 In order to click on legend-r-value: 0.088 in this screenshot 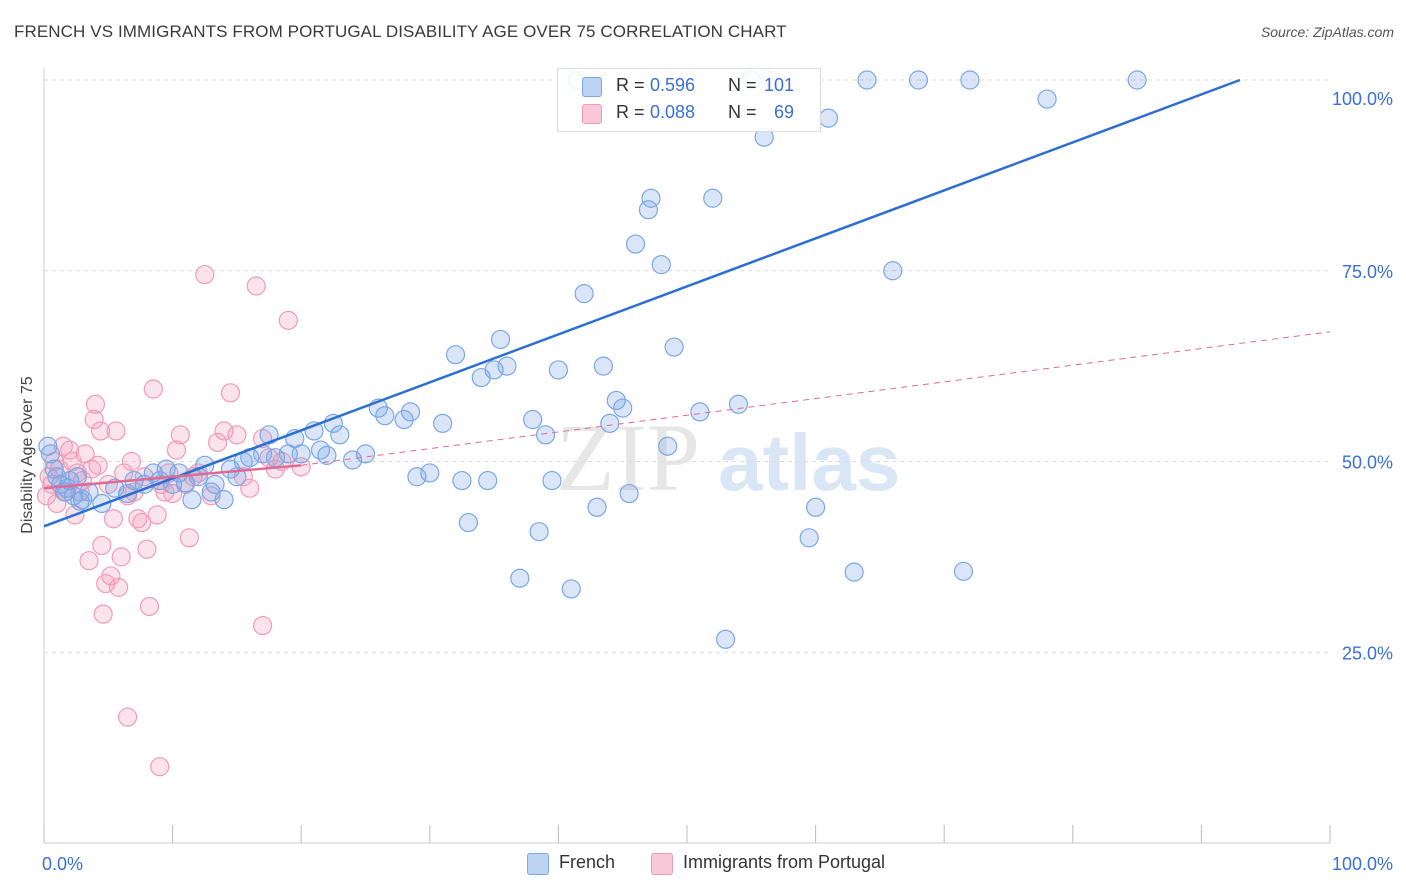, I will do `click(673, 112)`.